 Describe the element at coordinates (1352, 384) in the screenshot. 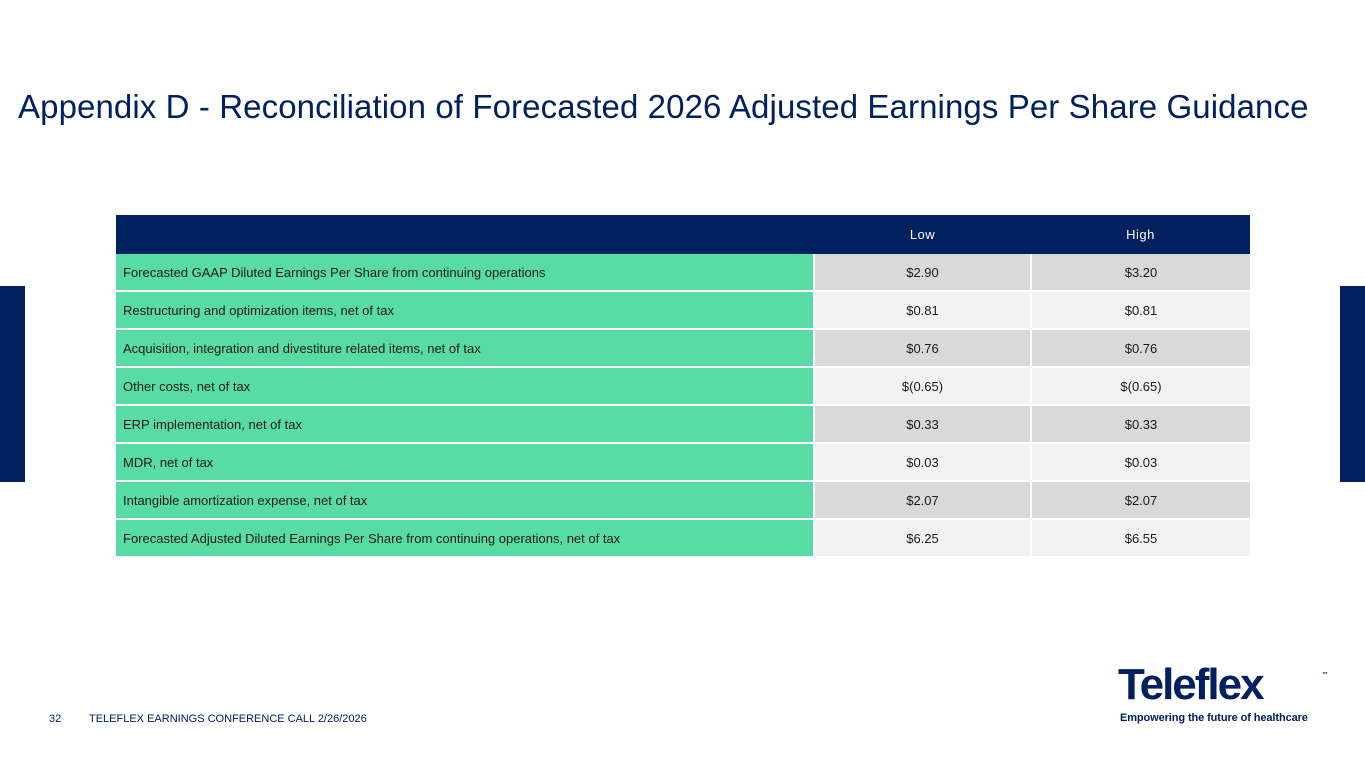

I see `right-accent-bar` at that location.